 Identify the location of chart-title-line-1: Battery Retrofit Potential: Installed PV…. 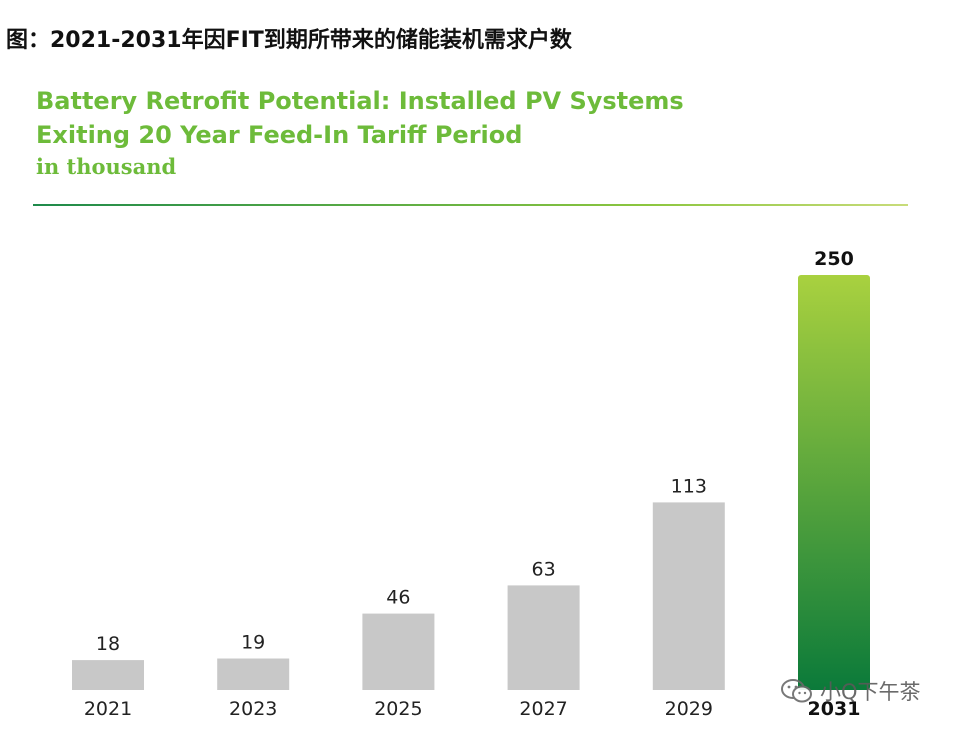
(360, 101).